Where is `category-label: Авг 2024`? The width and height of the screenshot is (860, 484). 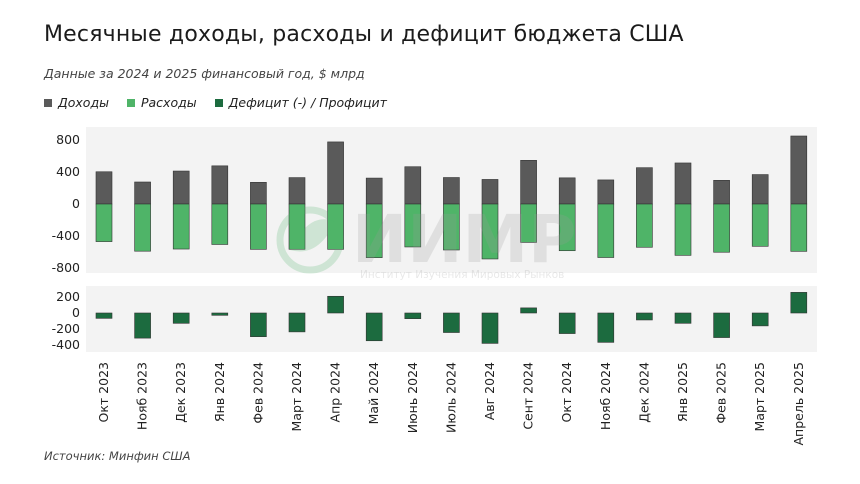
category-label: Авг 2024 is located at coordinates (489, 391).